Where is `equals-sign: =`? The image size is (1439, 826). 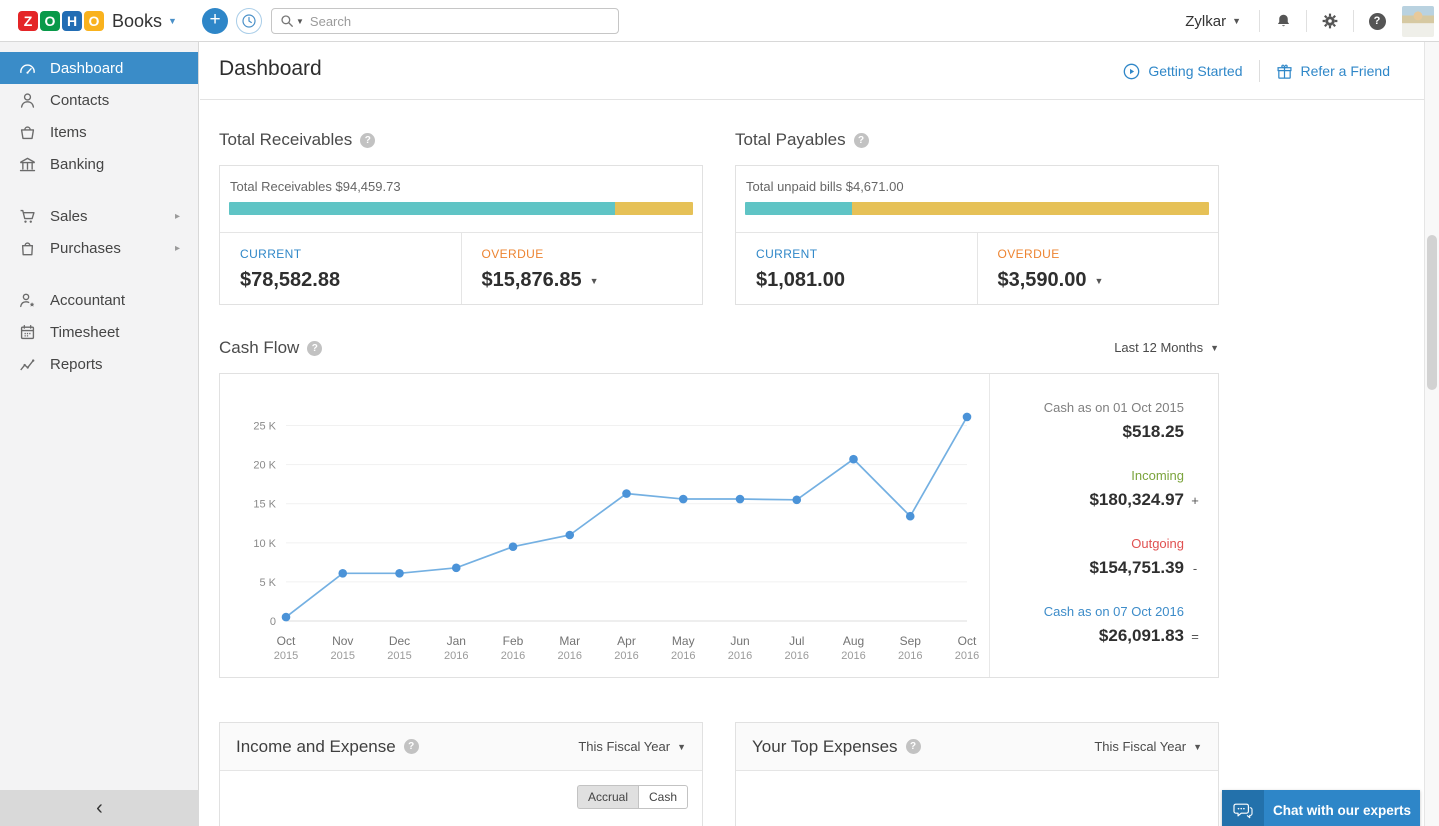 equals-sign: = is located at coordinates (1195, 636).